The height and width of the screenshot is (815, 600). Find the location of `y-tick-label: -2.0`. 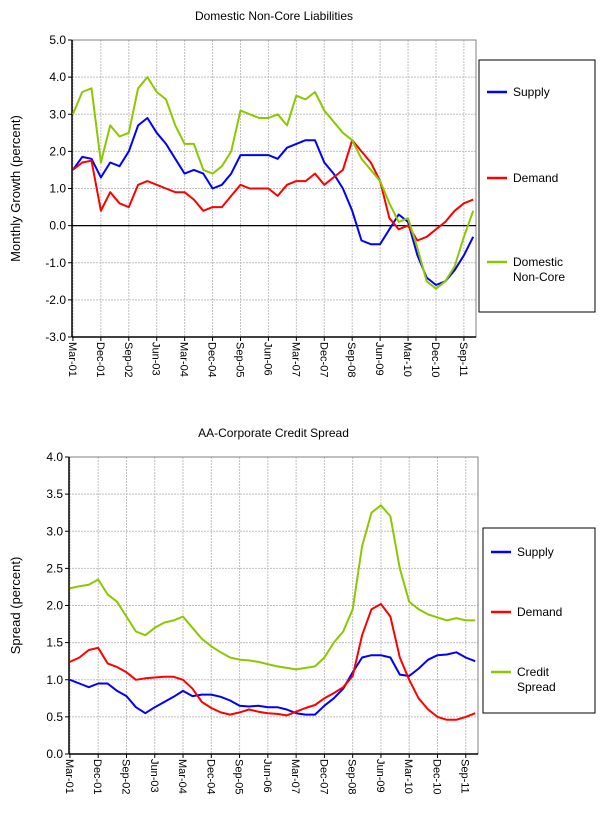

y-tick-label: -2.0 is located at coordinates (55, 300).